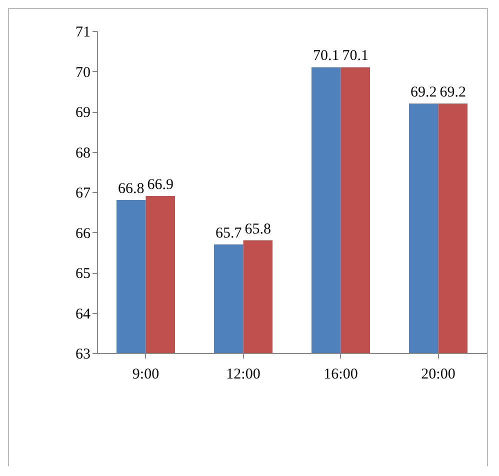 Image resolution: width=499 pixels, height=476 pixels. I want to click on y-tick-label: 68, so click(83, 153).